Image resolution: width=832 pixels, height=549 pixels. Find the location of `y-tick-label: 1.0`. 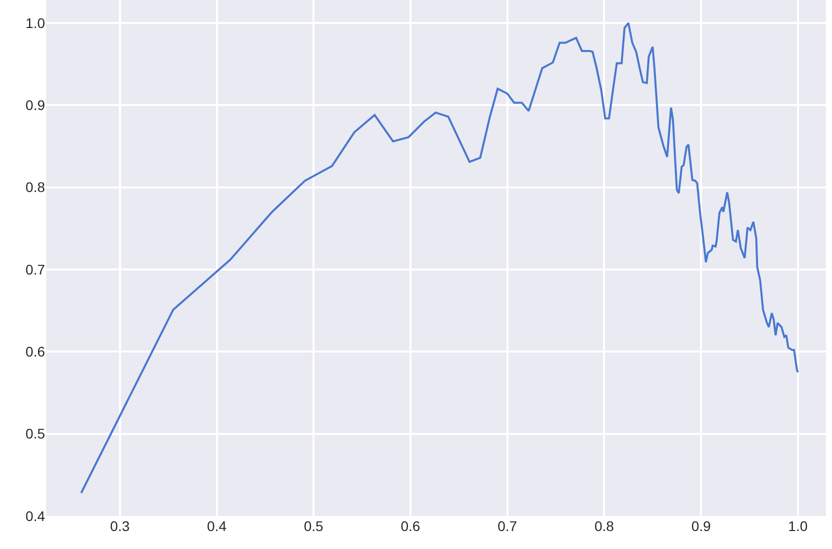

y-tick-label: 1.0 is located at coordinates (36, 22).